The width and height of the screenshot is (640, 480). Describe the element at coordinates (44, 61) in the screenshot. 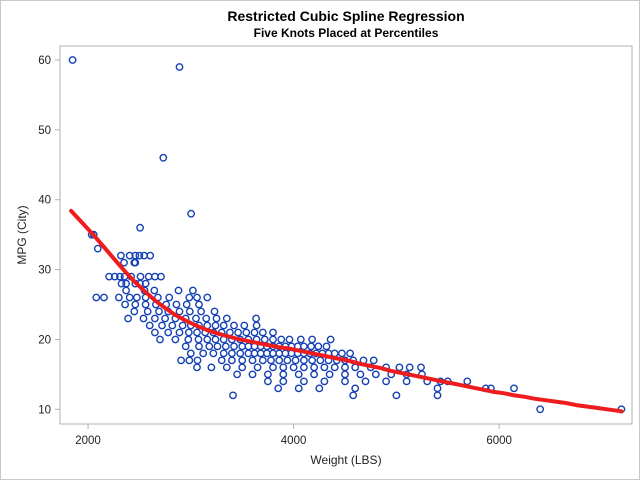

I see `y-tick-label: 60` at that location.